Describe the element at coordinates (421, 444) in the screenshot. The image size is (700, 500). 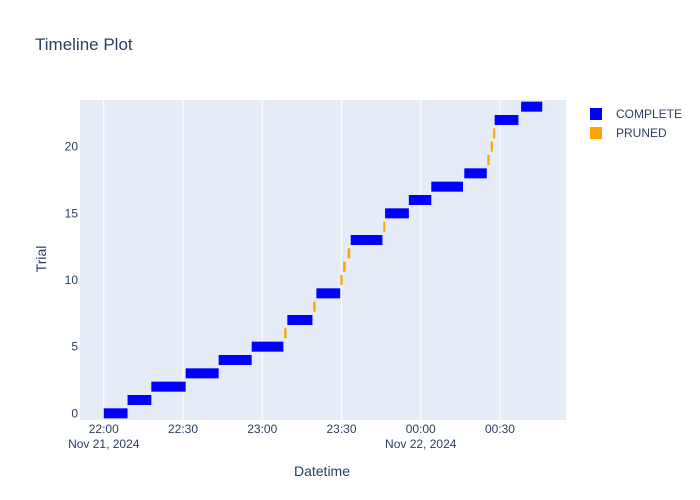
I see `x-tick-date-label: Nov 22, 2024` at that location.